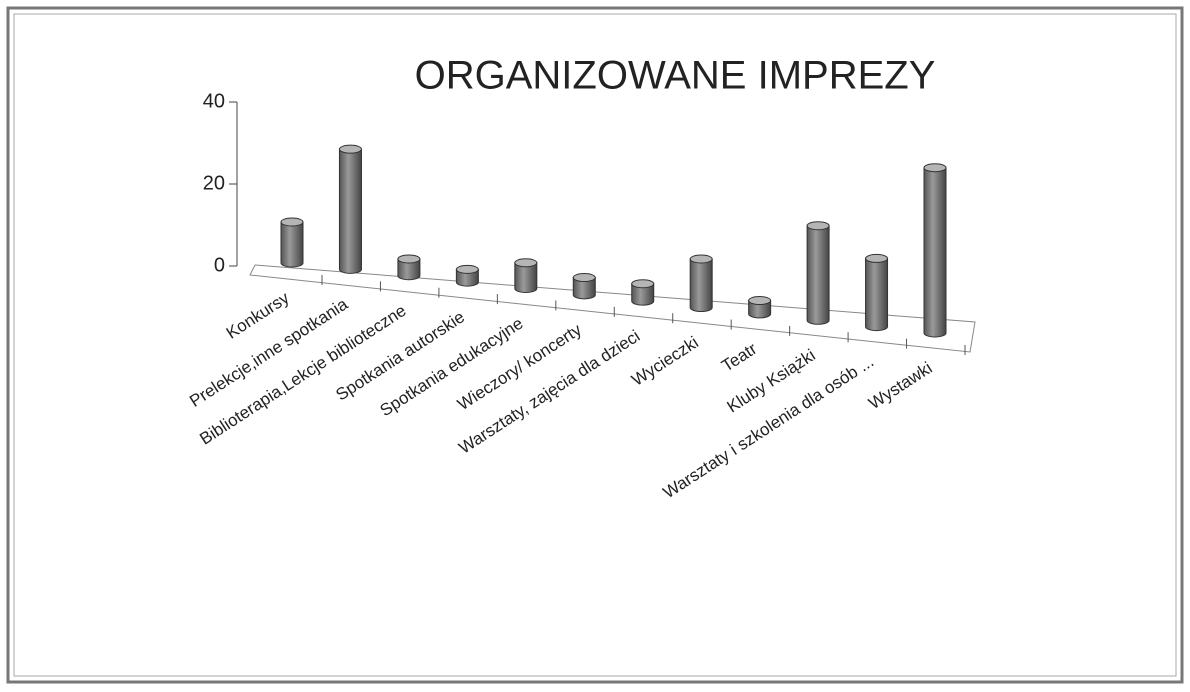 The width and height of the screenshot is (1190, 692). What do you see at coordinates (739, 357) in the screenshot?
I see `x-tick-label: Teatr` at bounding box center [739, 357].